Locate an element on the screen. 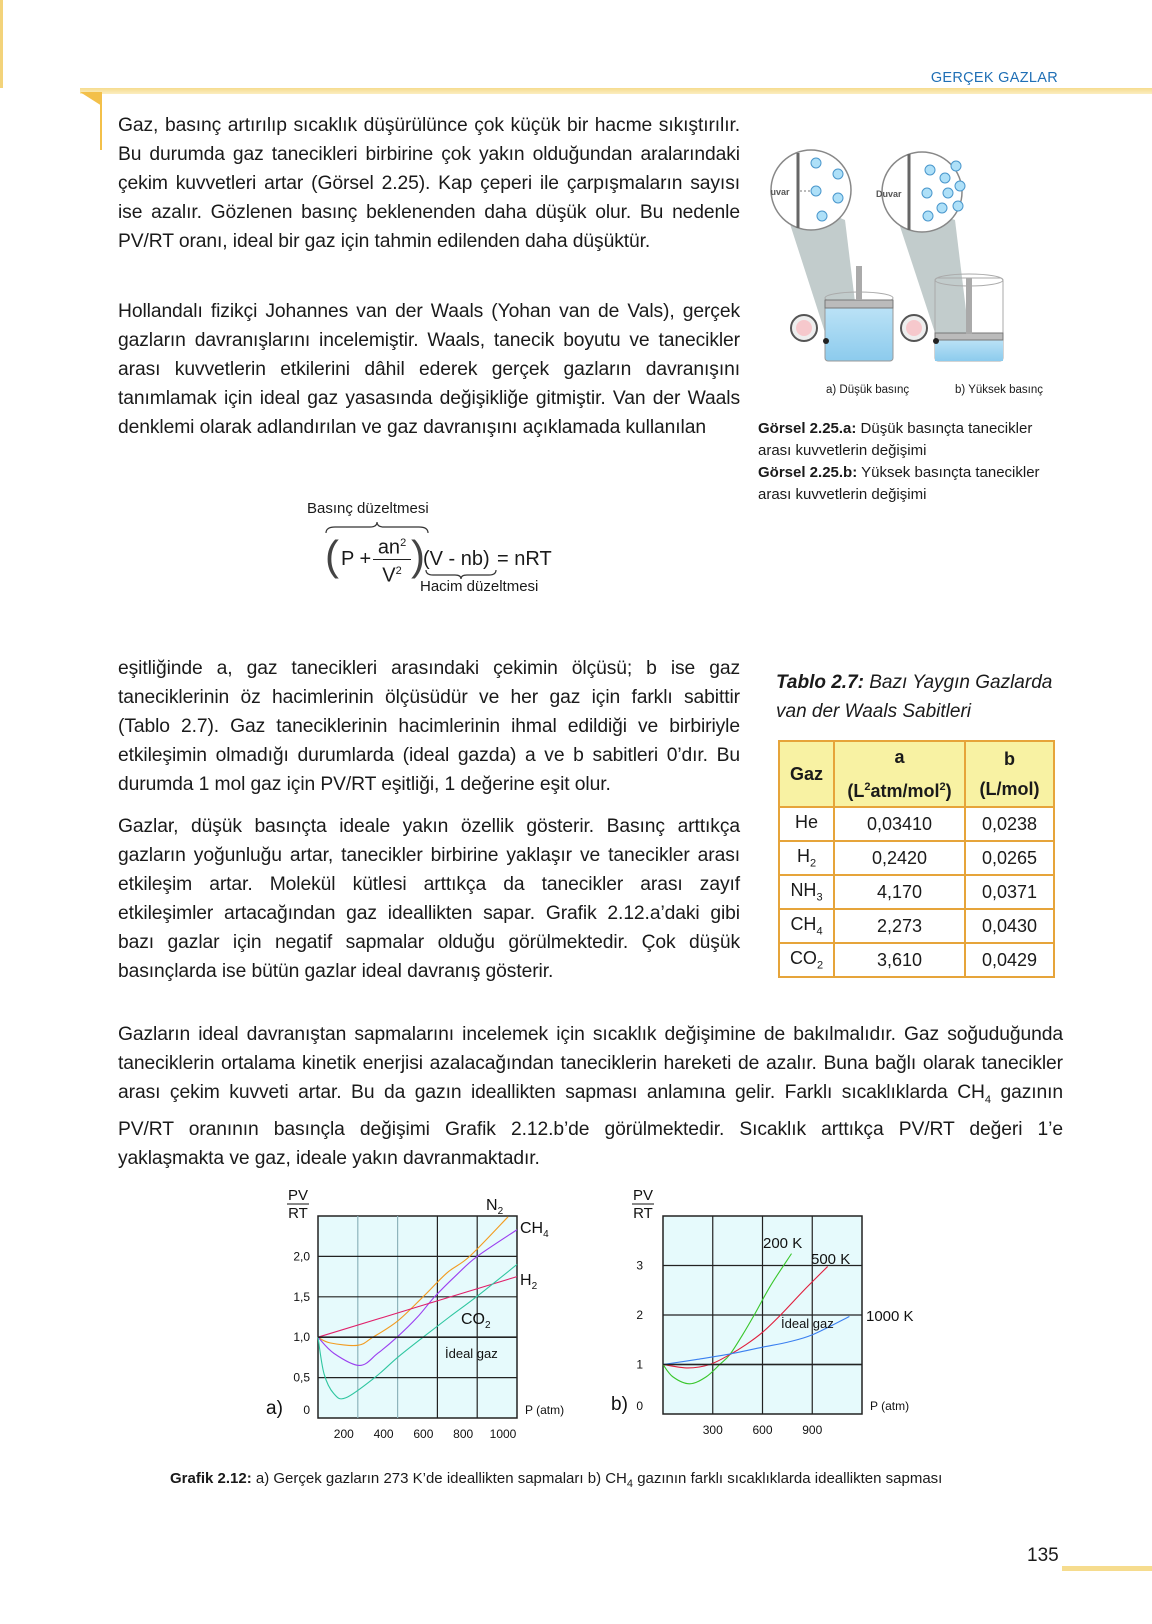  table-row: CH4 2,273 0,0430 is located at coordinates (916, 926).